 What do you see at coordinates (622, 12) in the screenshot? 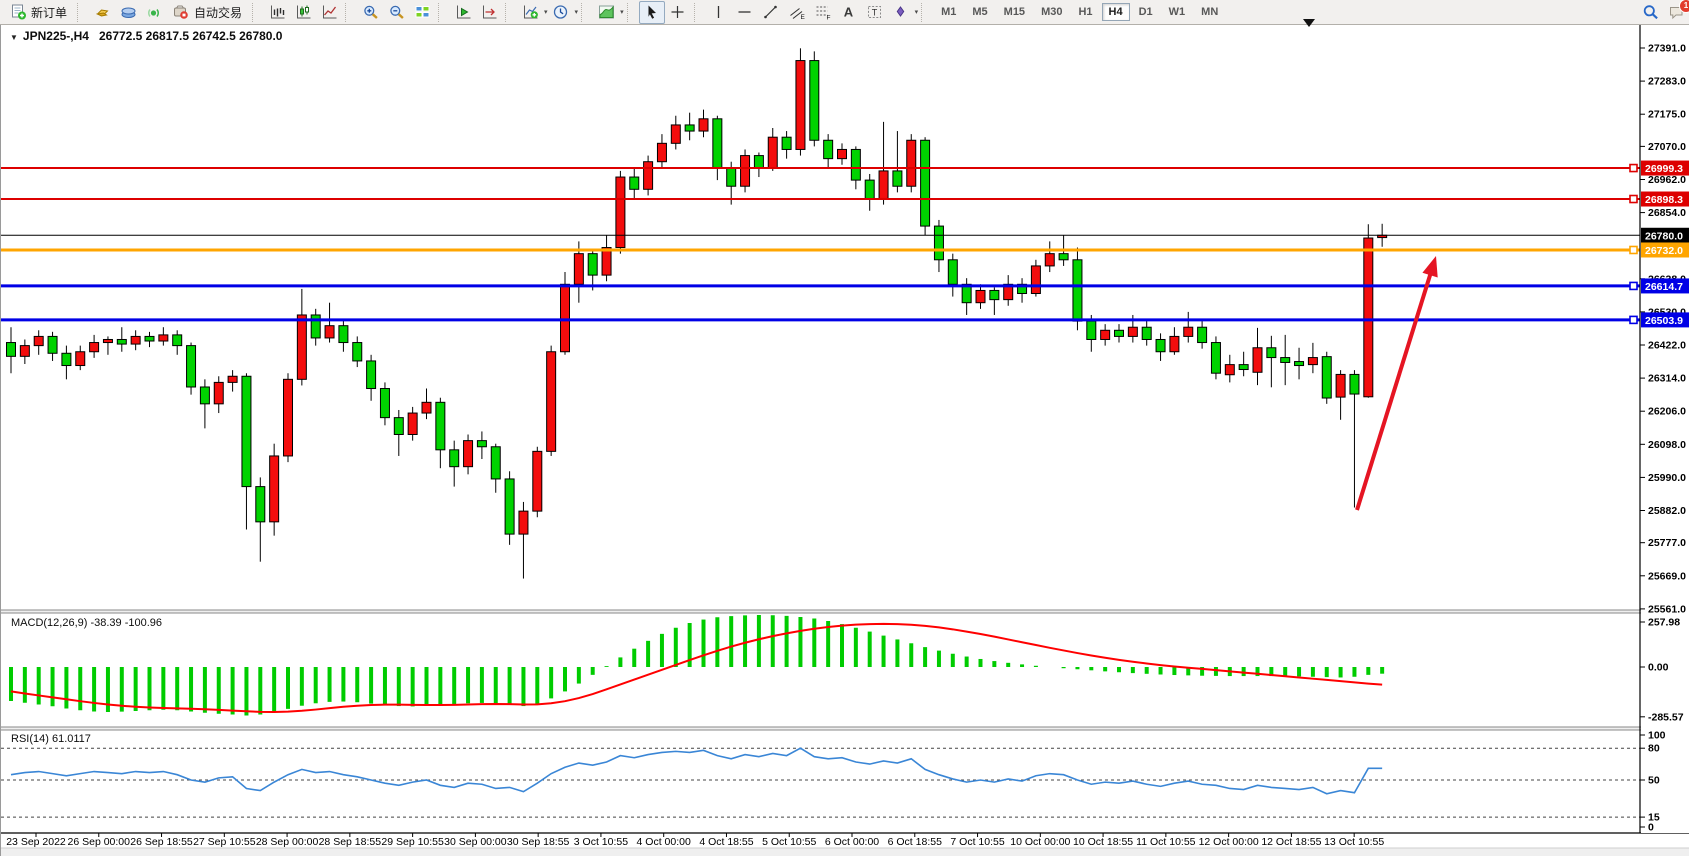
I see `template-icon-dropdown: ▾` at bounding box center [622, 12].